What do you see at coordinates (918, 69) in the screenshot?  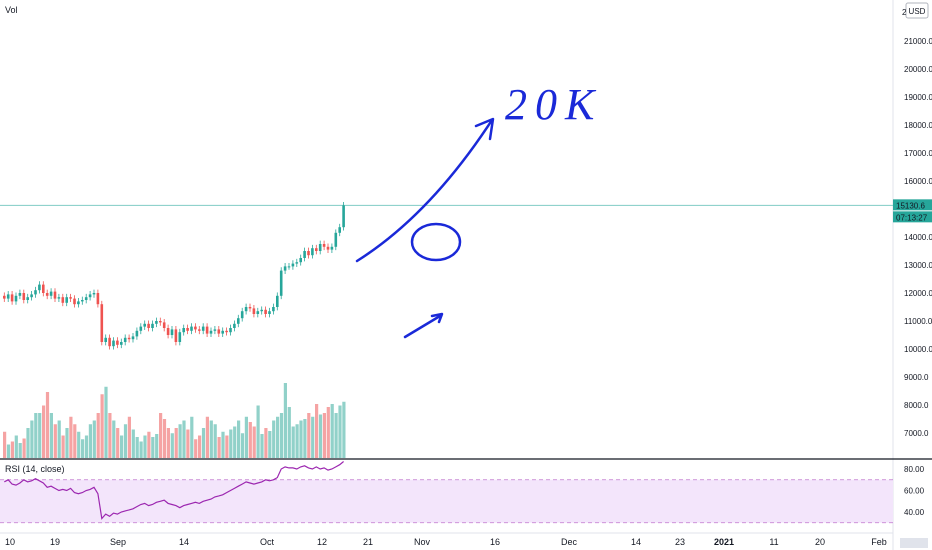 I see `price-tick: 20000.0` at bounding box center [918, 69].